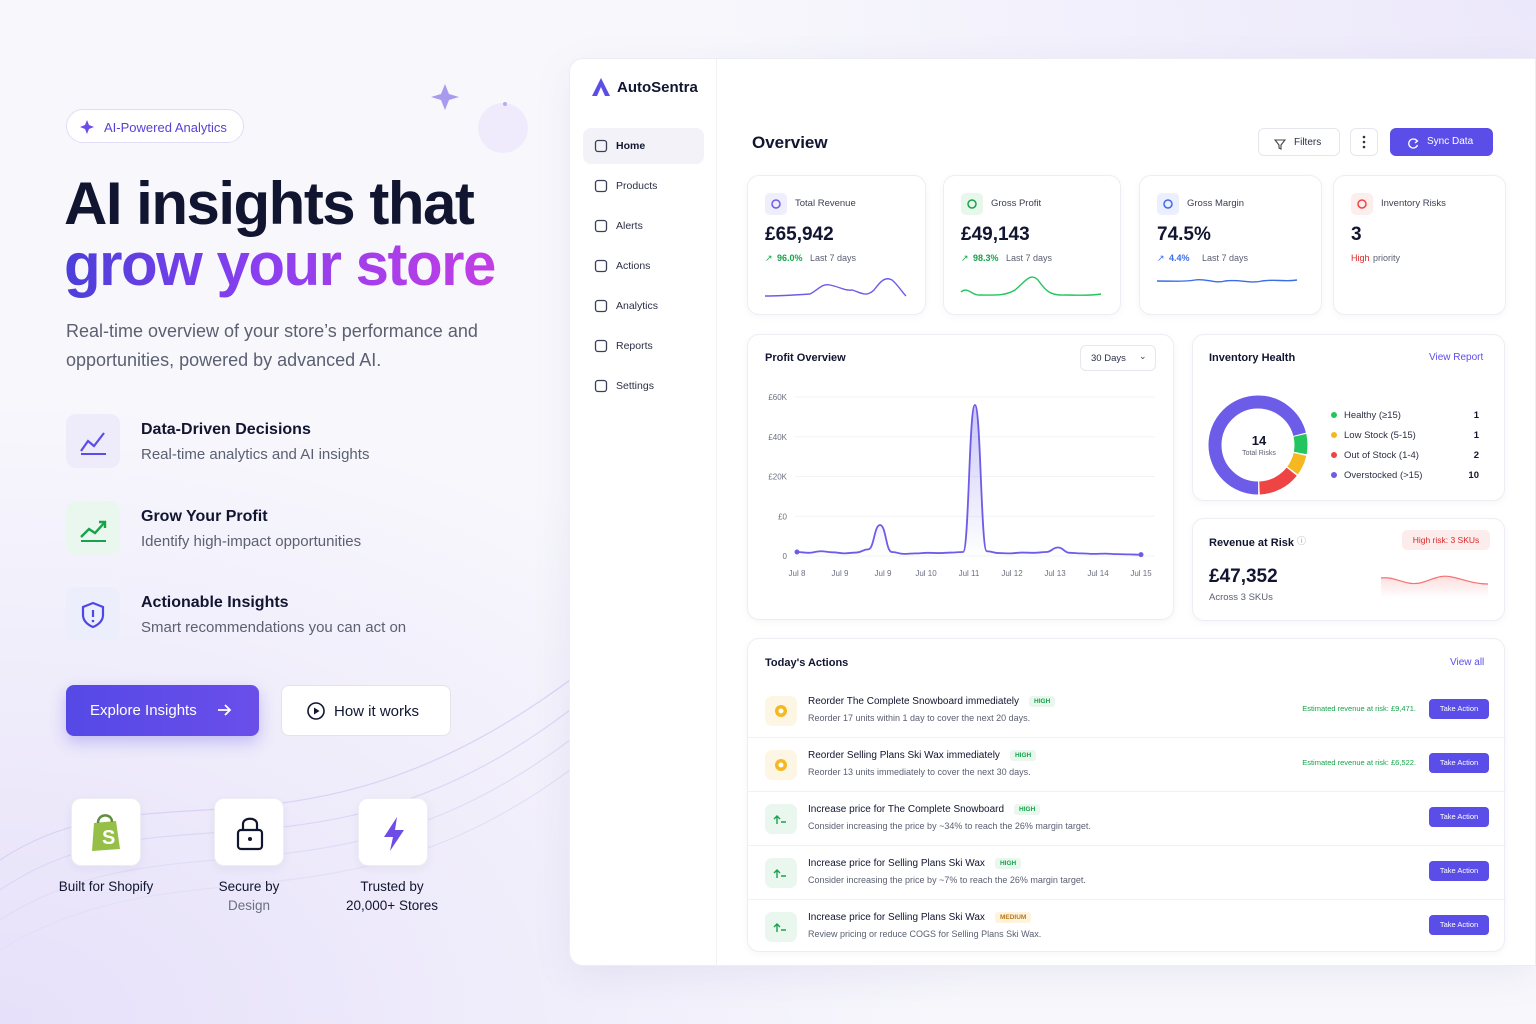 This screenshot has height=1024, width=1536. What do you see at coordinates (643, 226) in the screenshot?
I see `nav-item: Alerts` at bounding box center [643, 226].